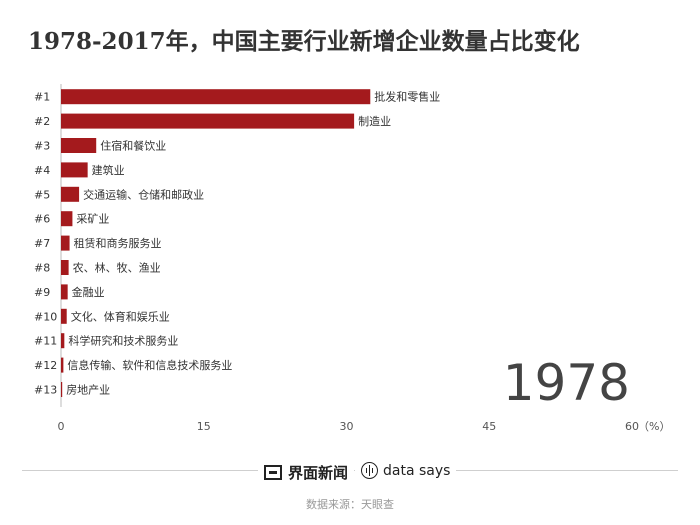  I want to click on x-tick-label: 45, so click(489, 426).